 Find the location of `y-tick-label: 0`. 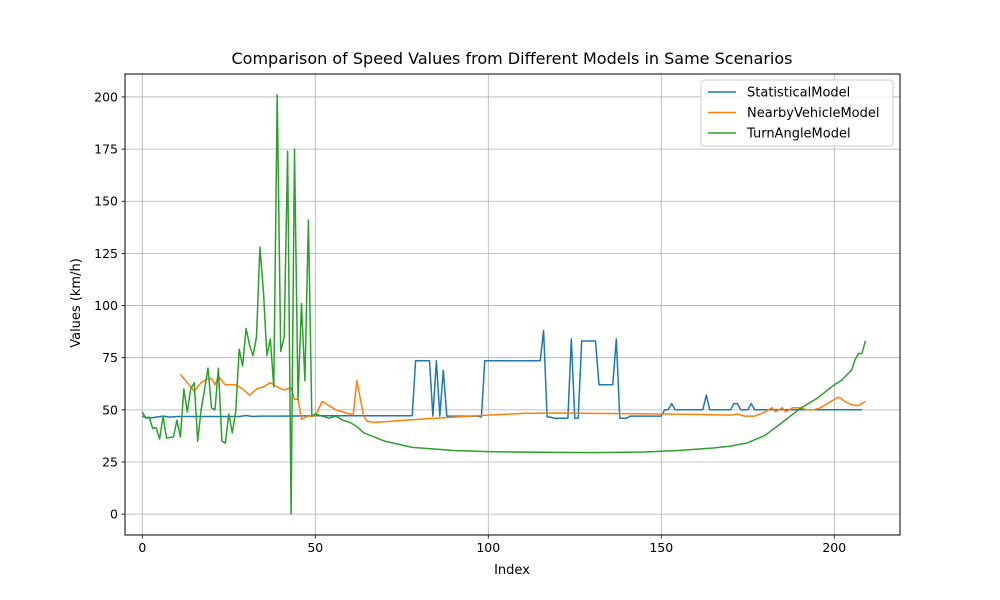

y-tick-label: 0 is located at coordinates (114, 514).